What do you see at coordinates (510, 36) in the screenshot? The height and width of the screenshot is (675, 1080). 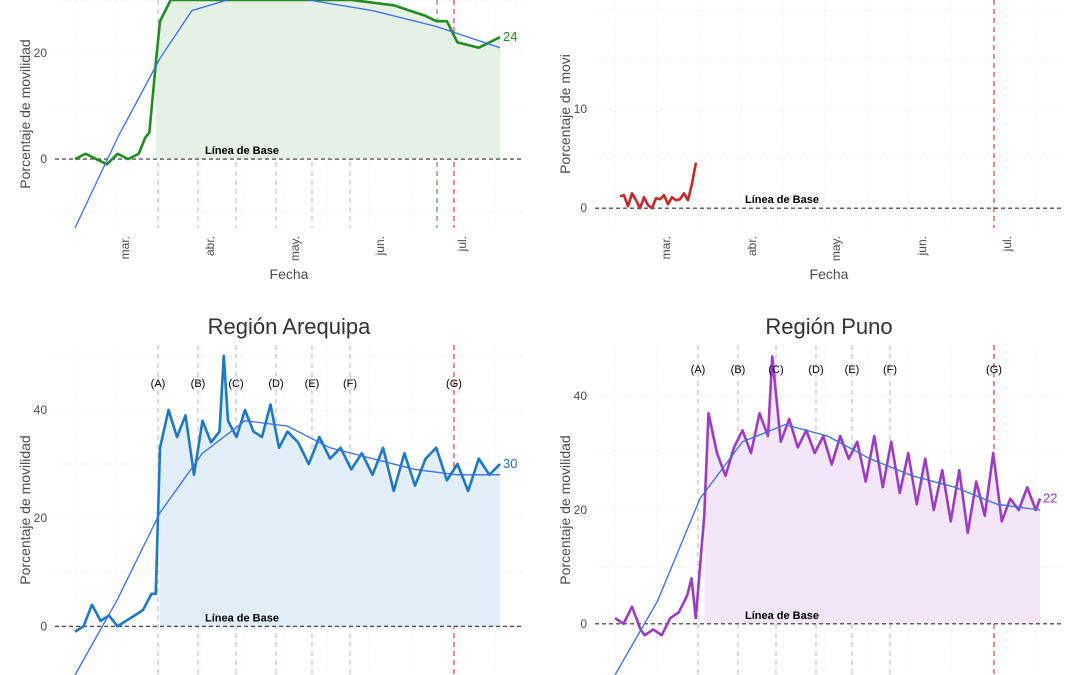 I see `end-value-label: 24` at bounding box center [510, 36].